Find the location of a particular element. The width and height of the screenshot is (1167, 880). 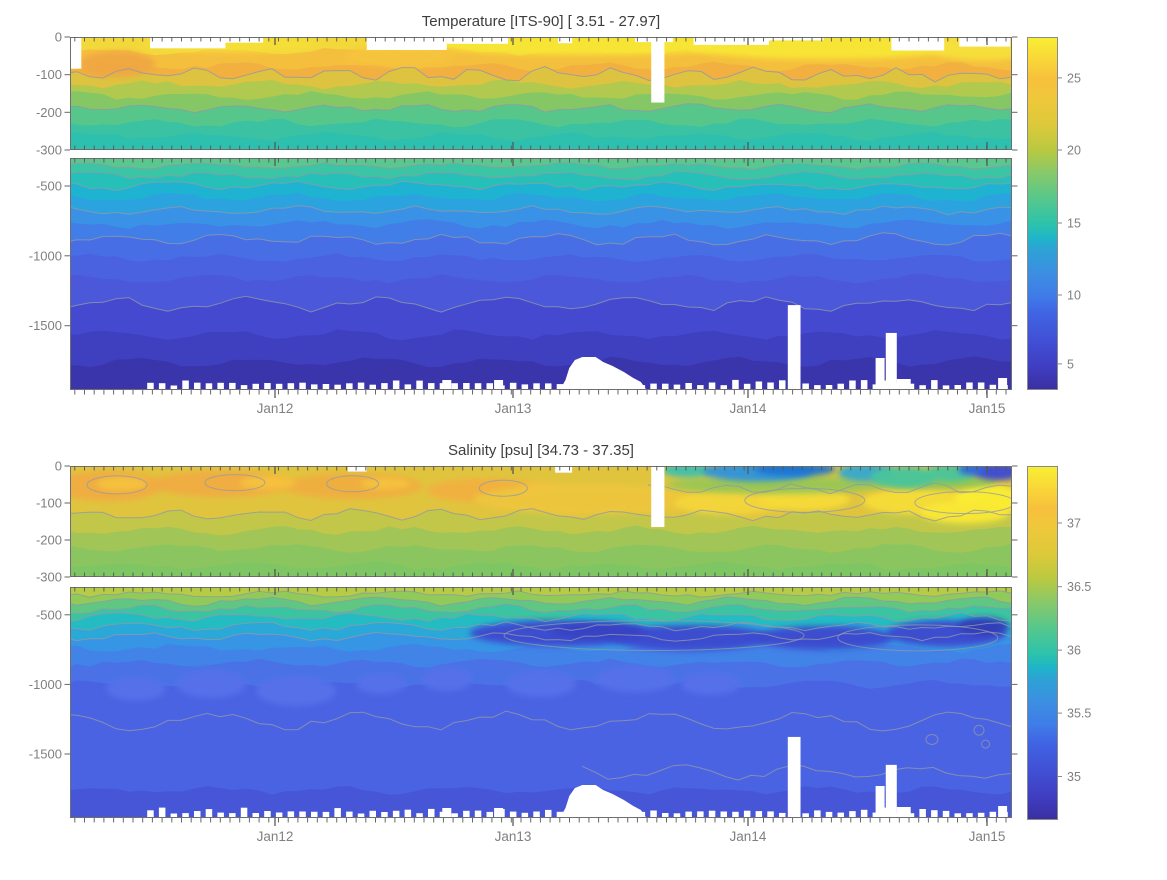

colorbar-tick-label: 36 is located at coordinates (1074, 651).